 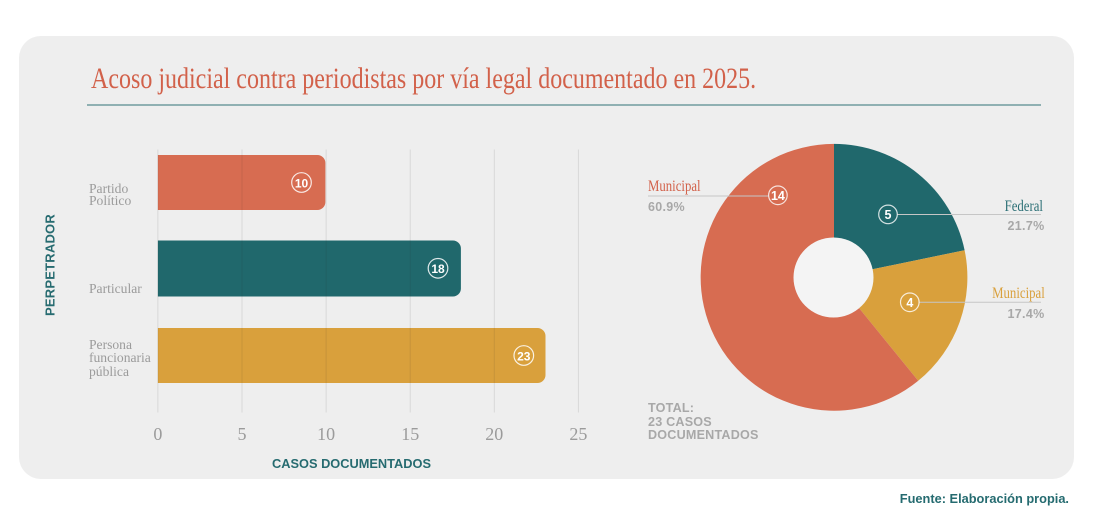 What do you see at coordinates (888, 215) in the screenshot?
I see `svg-text: 5` at bounding box center [888, 215].